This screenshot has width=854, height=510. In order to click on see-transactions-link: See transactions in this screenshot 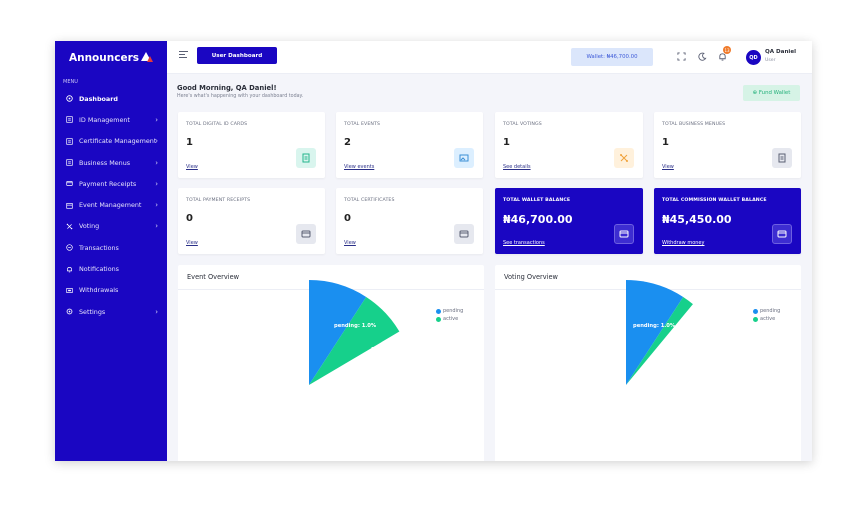, I will do `click(524, 243)`.